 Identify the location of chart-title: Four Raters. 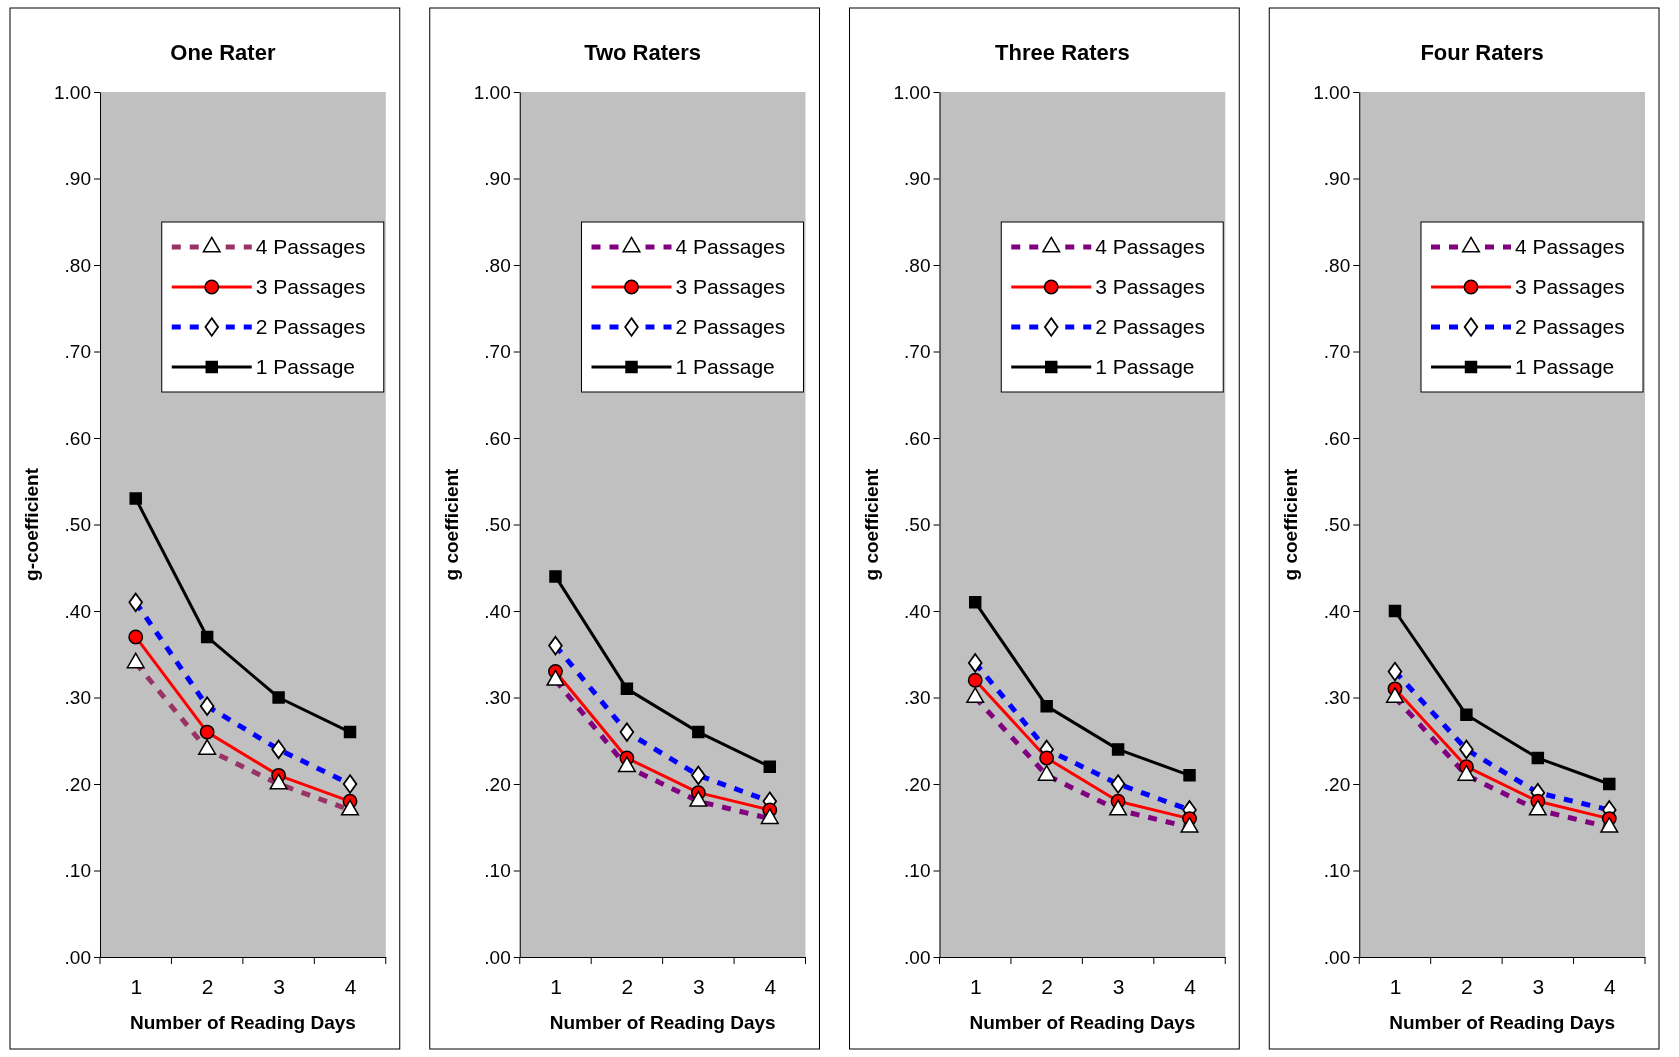
(1482, 52).